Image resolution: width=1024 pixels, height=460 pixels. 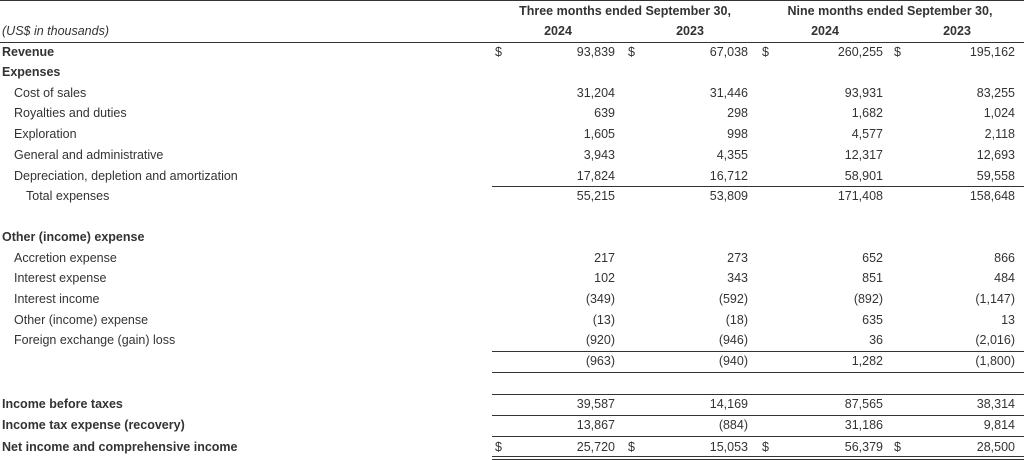 What do you see at coordinates (992, 196) in the screenshot?
I see `cell-value: 158,648` at bounding box center [992, 196].